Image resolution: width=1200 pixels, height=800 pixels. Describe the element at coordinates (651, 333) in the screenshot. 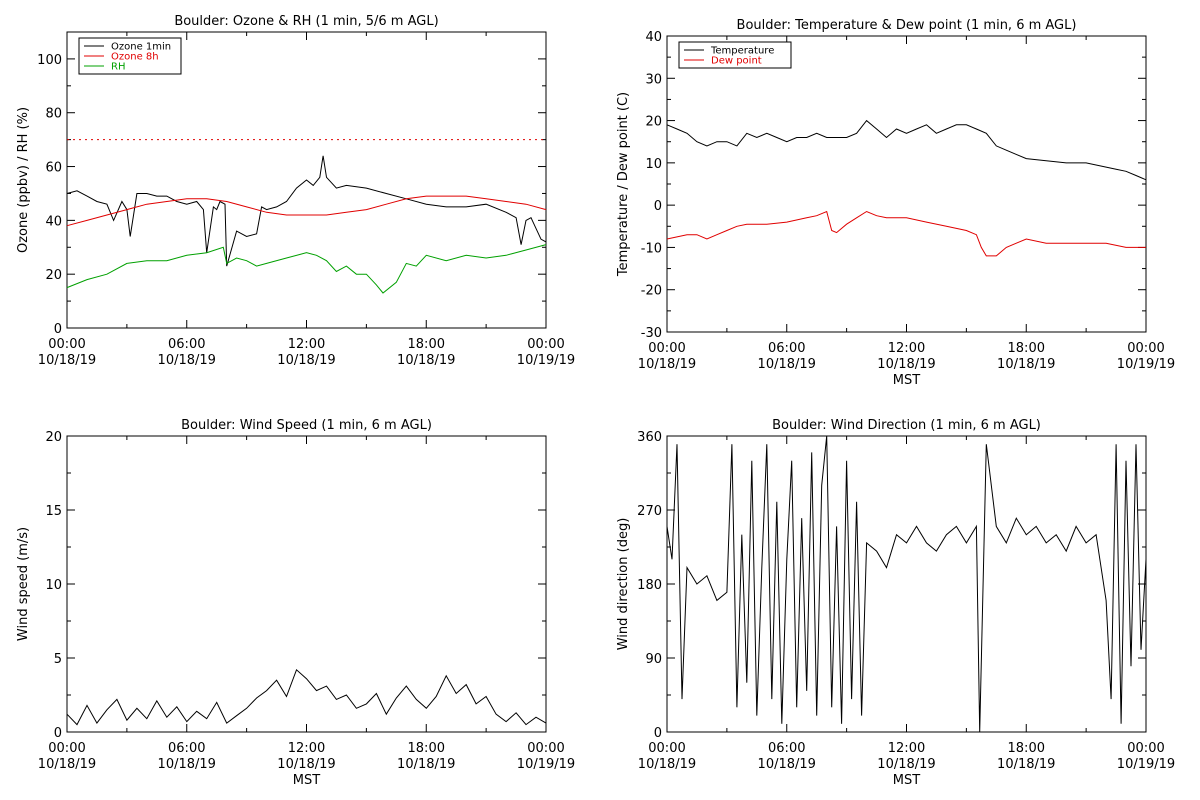

I see `y-tick-label: -30` at that location.